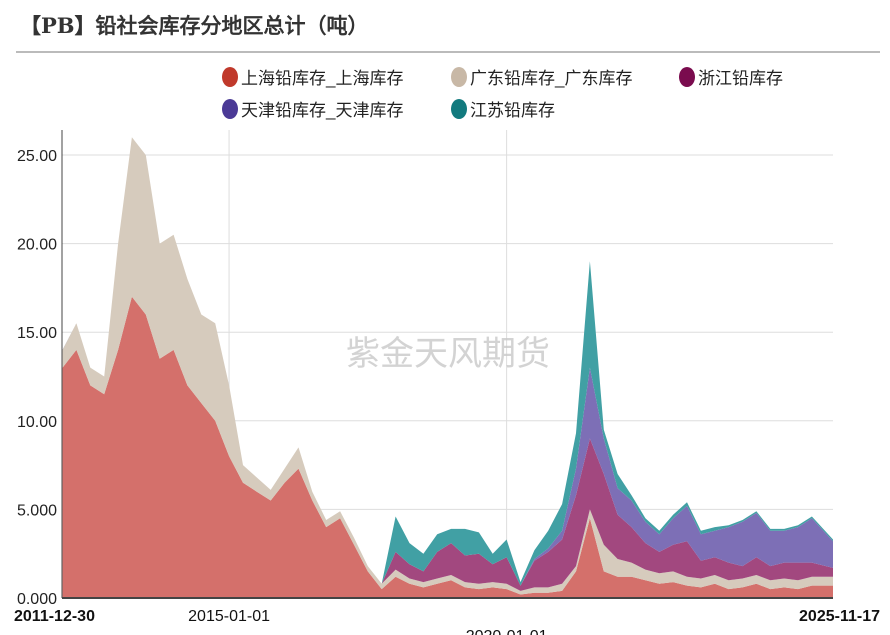 The width and height of the screenshot is (890, 635). I want to click on y-tick-label: 20.00, so click(37, 245).